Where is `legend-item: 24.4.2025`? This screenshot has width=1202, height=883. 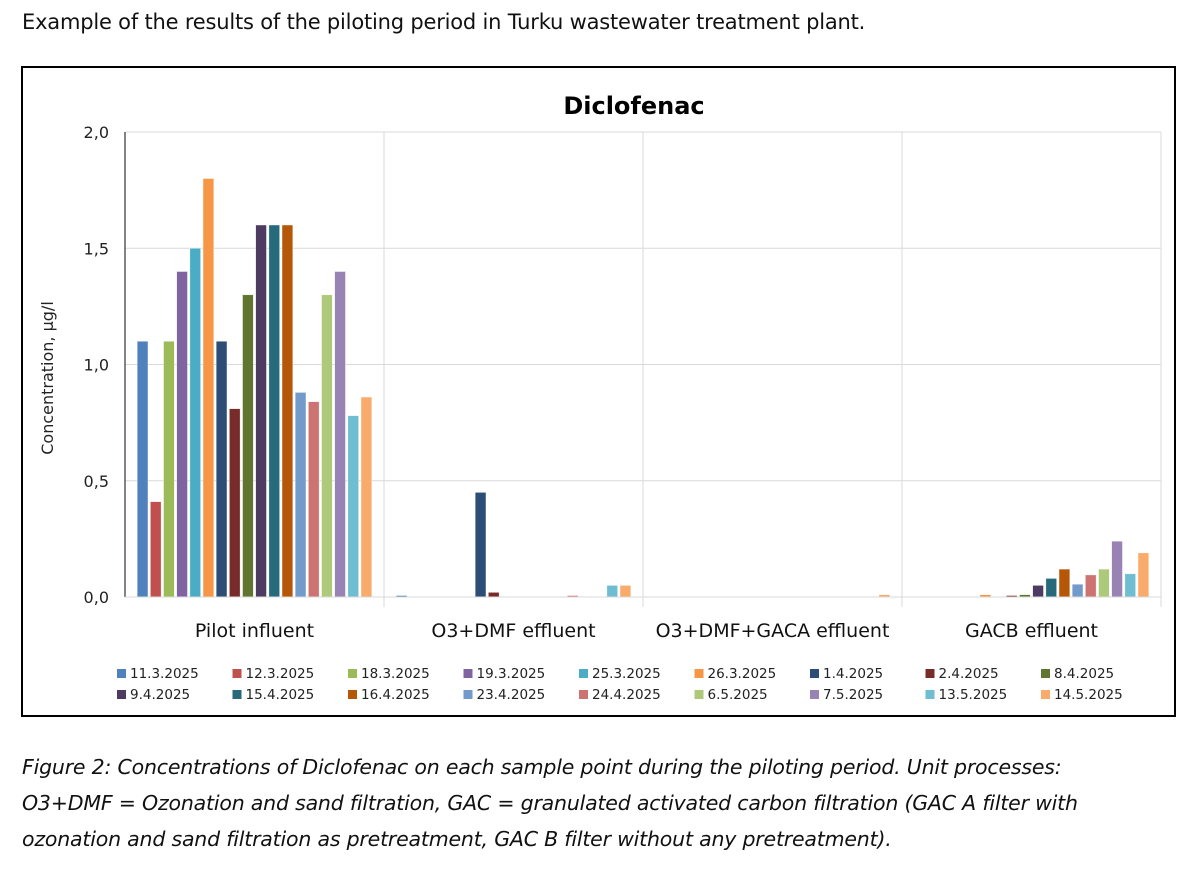
legend-item: 24.4.2025 is located at coordinates (620, 695).